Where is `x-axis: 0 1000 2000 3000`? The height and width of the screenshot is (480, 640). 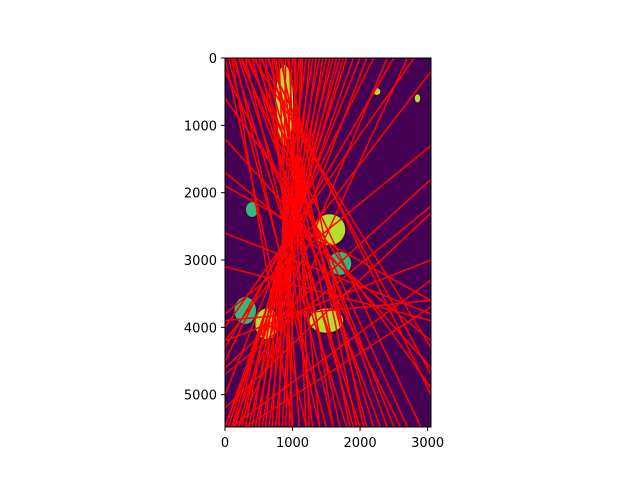
x-axis: 0 1000 2000 3000 is located at coordinates (332, 439).